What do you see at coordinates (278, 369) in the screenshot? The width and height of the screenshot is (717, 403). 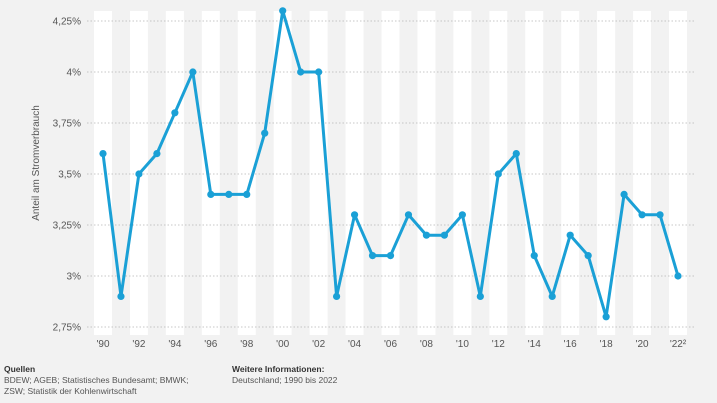 I see `more-info-title: Weitere Informationen:` at bounding box center [278, 369].